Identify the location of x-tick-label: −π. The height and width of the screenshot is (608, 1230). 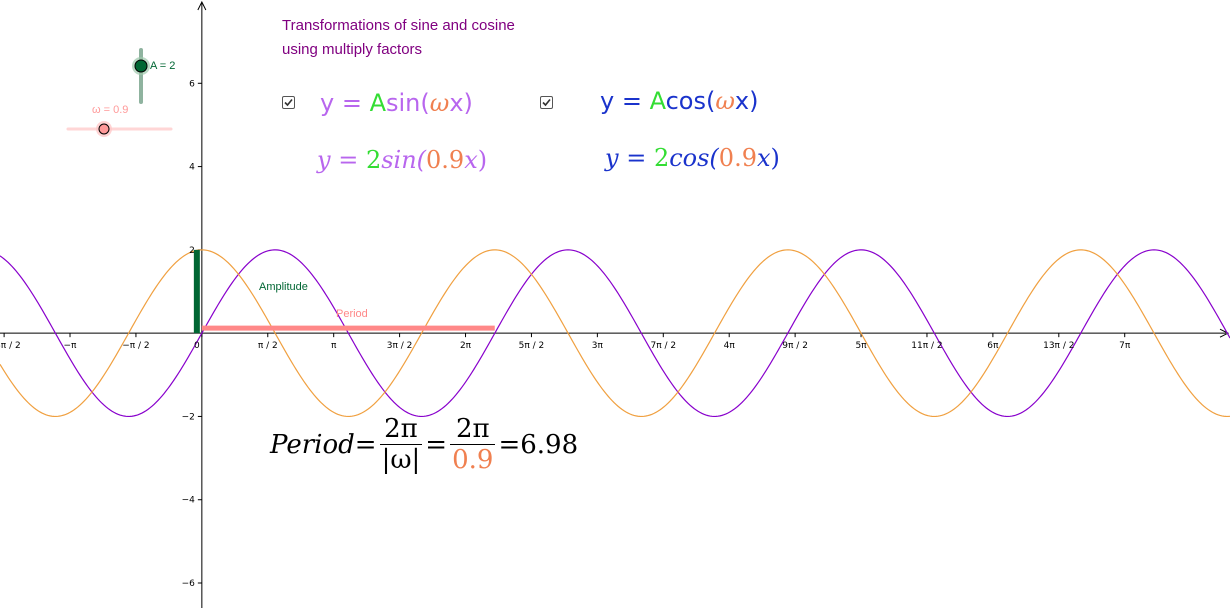
(71, 346).